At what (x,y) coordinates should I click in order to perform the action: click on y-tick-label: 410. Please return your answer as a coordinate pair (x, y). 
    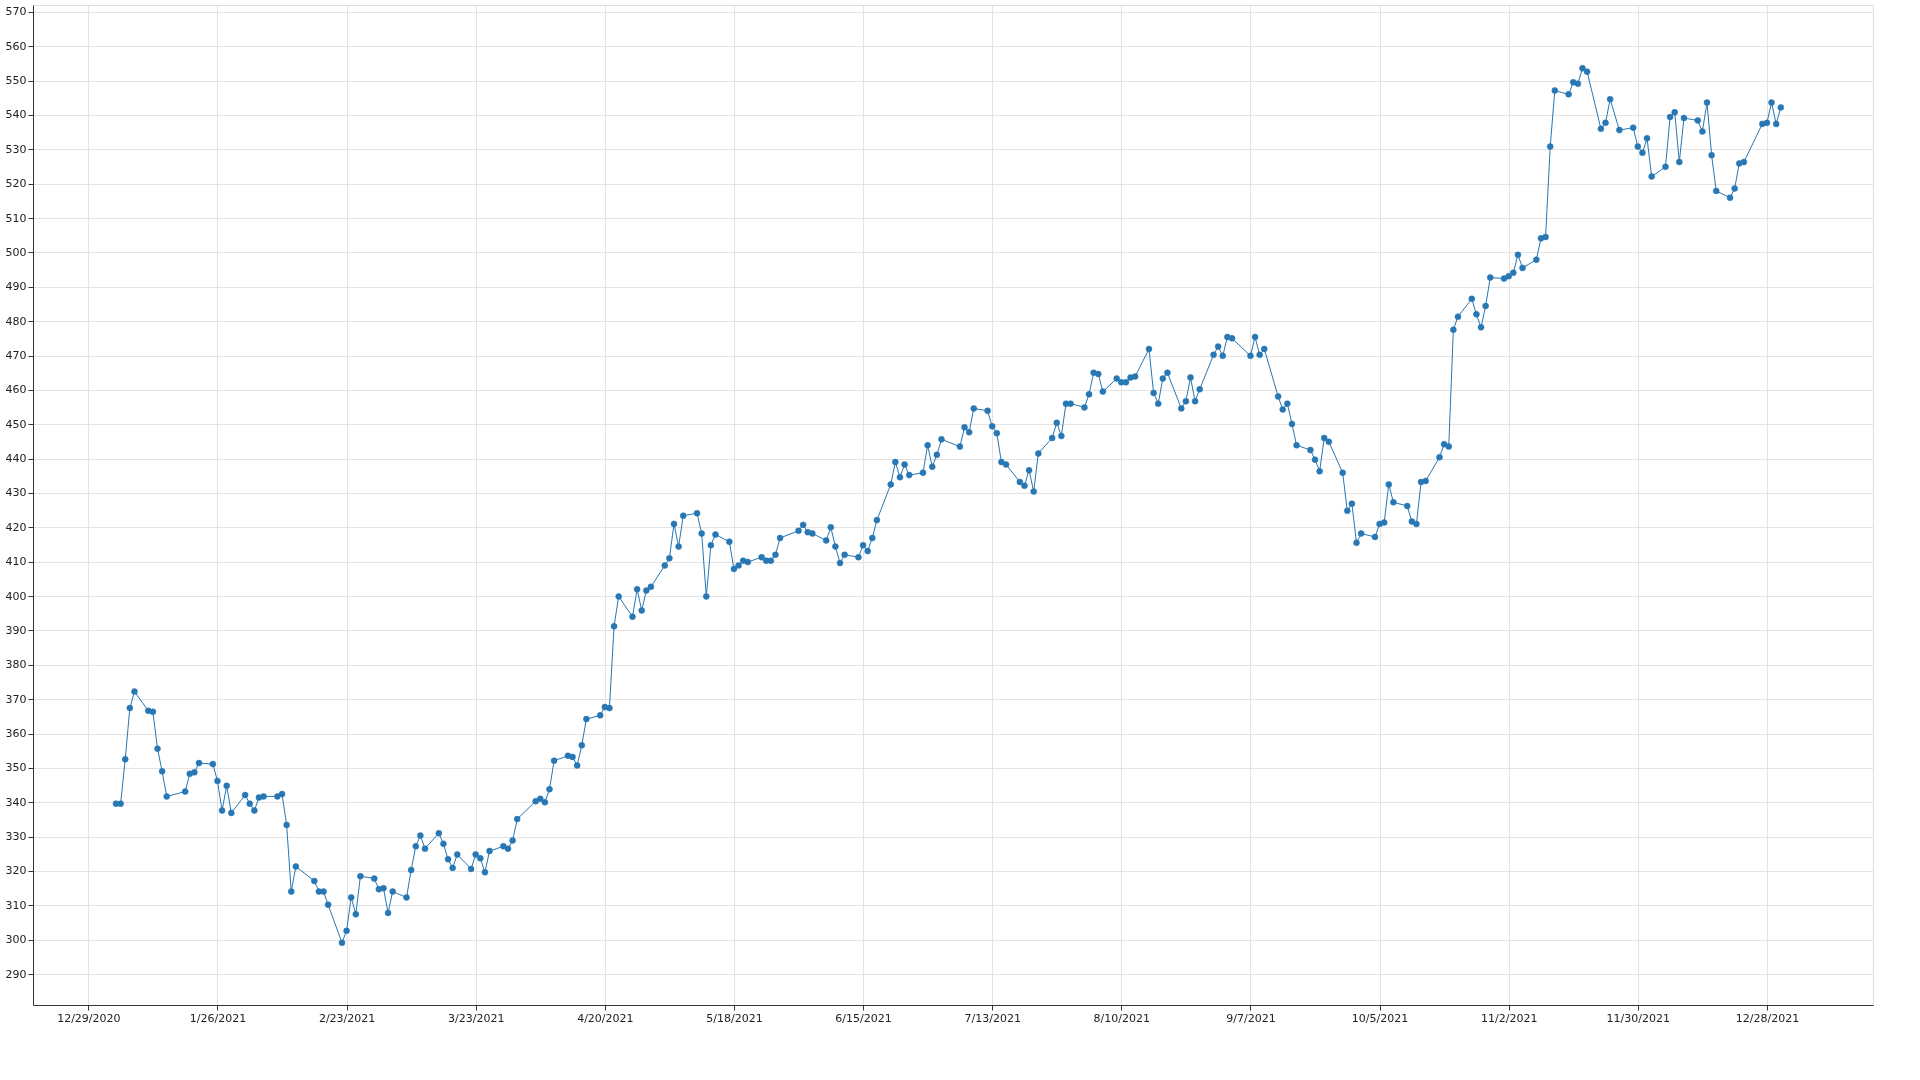
    Looking at the image, I should click on (16, 562).